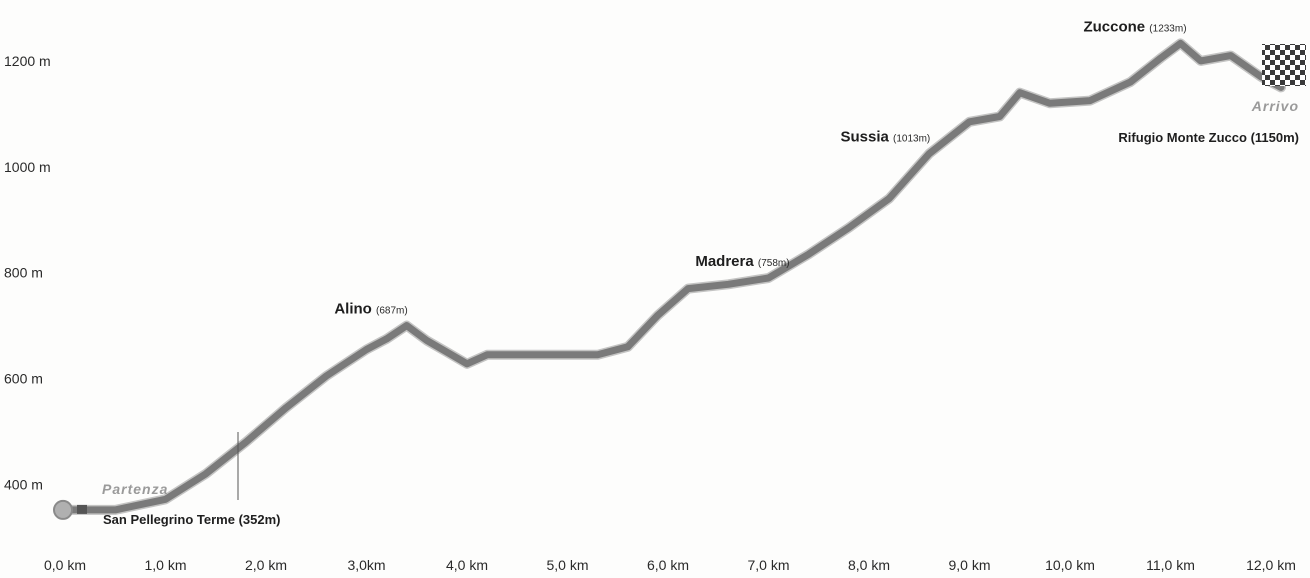 The width and height of the screenshot is (1310, 578). Describe the element at coordinates (1208, 137) in the screenshot. I see `finish-place: Rifugio Monte Zucco (1150m)` at that location.